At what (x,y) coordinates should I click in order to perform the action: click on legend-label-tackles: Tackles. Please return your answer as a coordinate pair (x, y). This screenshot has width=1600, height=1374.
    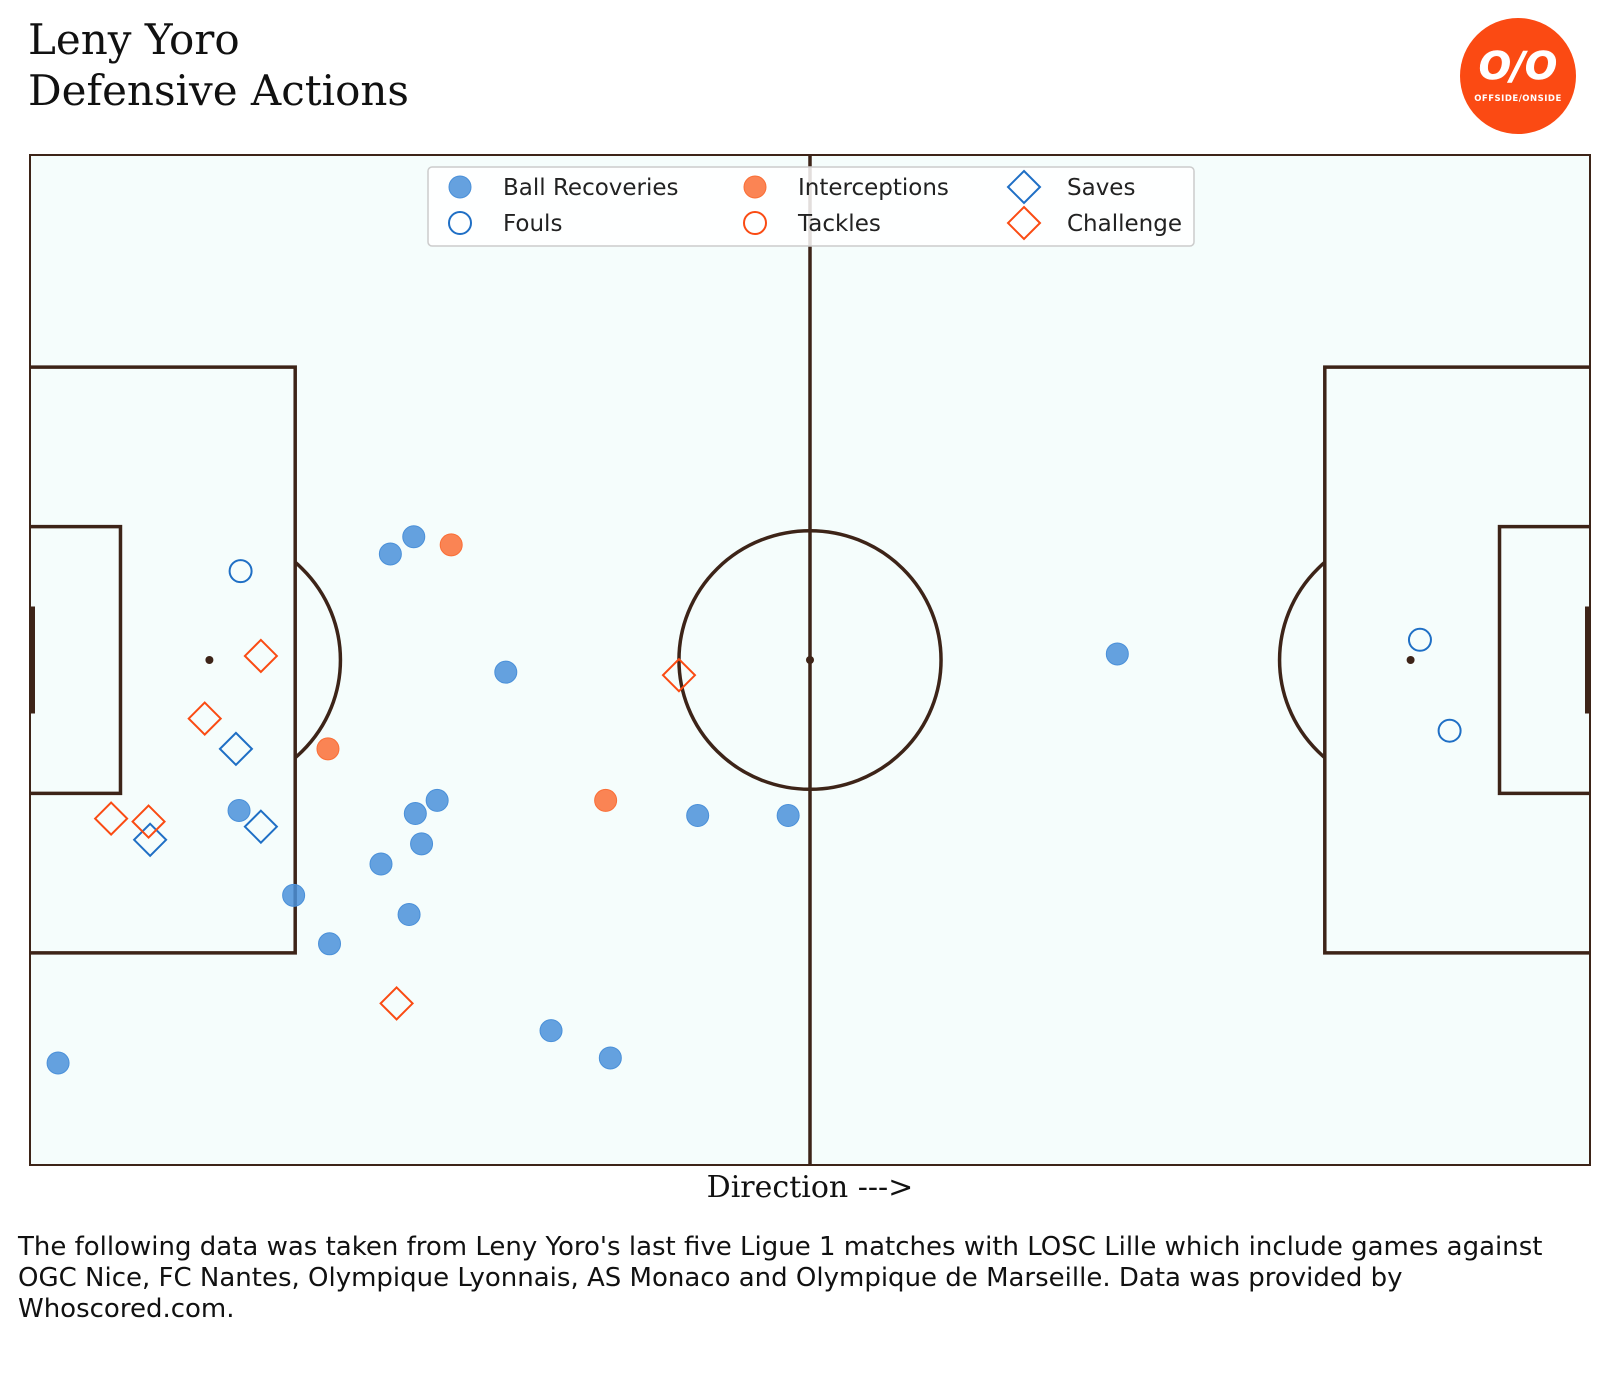
    Looking at the image, I should click on (839, 224).